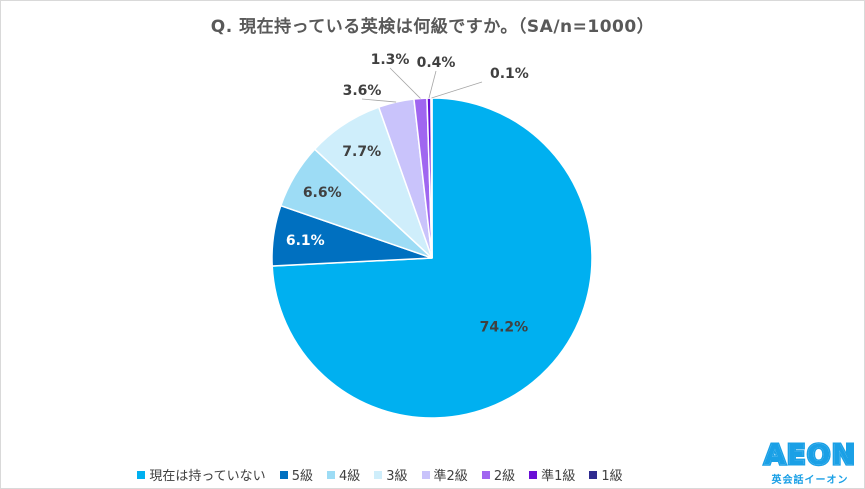 This screenshot has height=489, width=865. I want to click on legend-item: 現在は持っていない, so click(201, 474).